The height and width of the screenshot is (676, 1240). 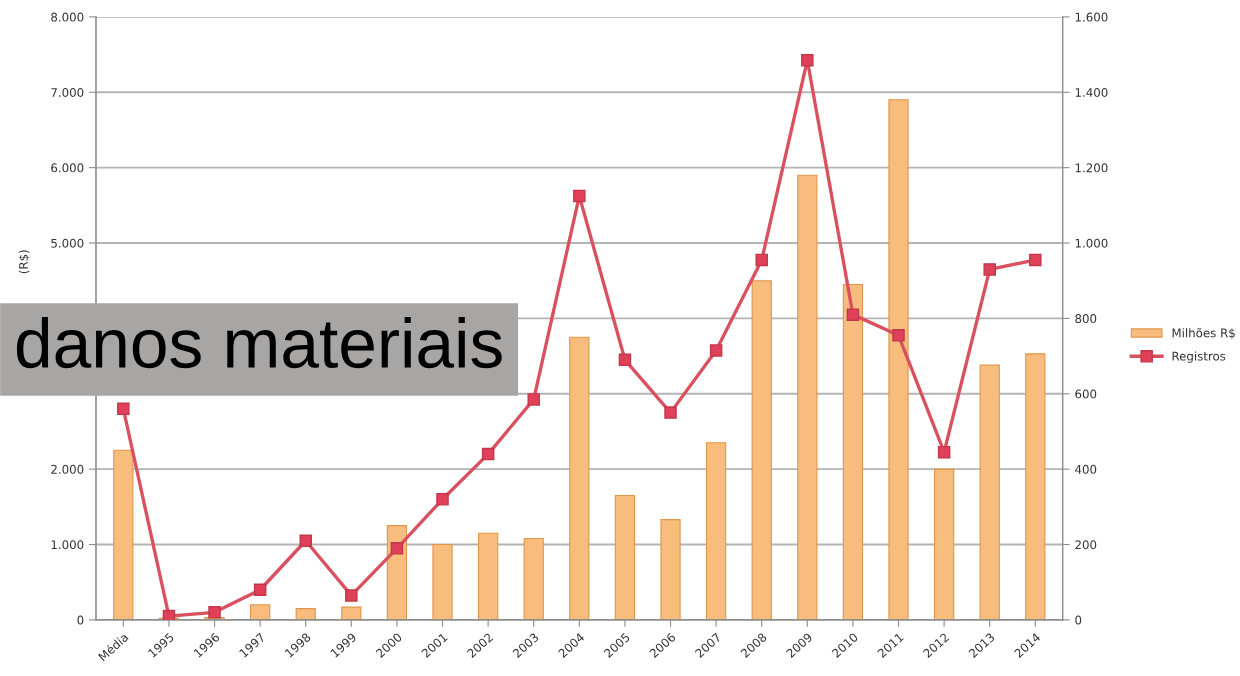 What do you see at coordinates (67, 545) in the screenshot?
I see `y-tick-label: 1.000` at bounding box center [67, 545].